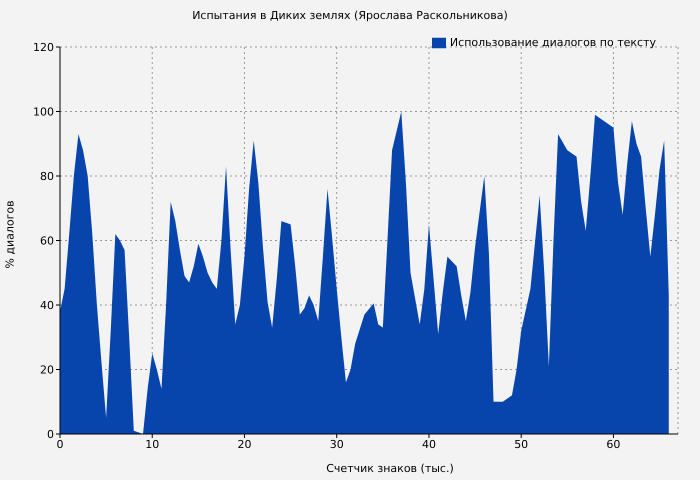 The width and height of the screenshot is (700, 480). What do you see at coordinates (553, 43) in the screenshot?
I see `legend-label: Использование диалогов по тексту` at bounding box center [553, 43].